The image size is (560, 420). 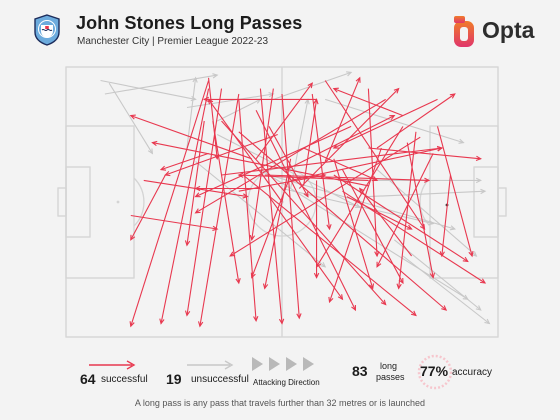 What do you see at coordinates (118, 202) in the screenshot?
I see `left-penalty-spot` at bounding box center [118, 202].